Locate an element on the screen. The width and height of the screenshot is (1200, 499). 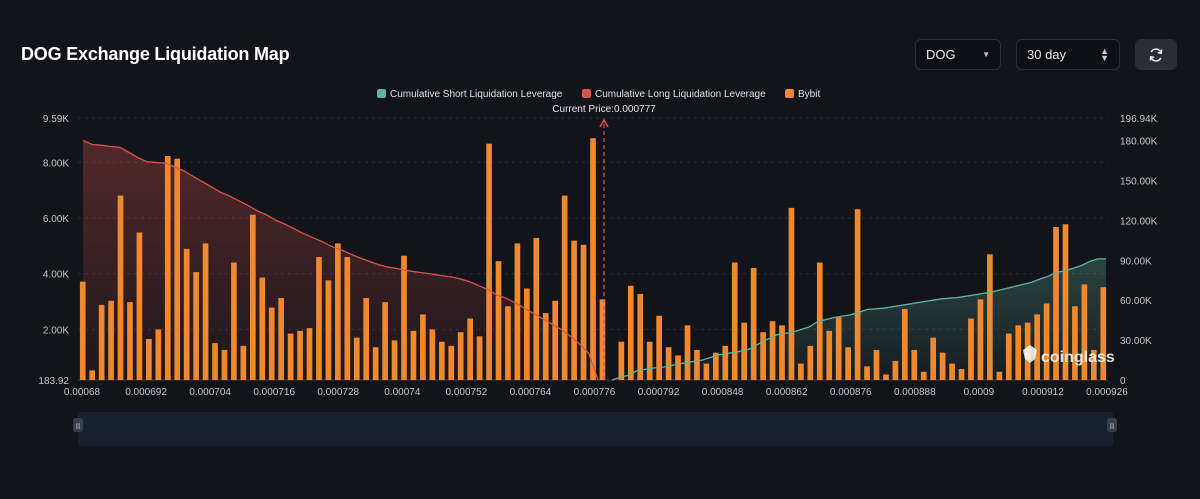
y-right-tick-label: 90.00K is located at coordinates (1136, 261).